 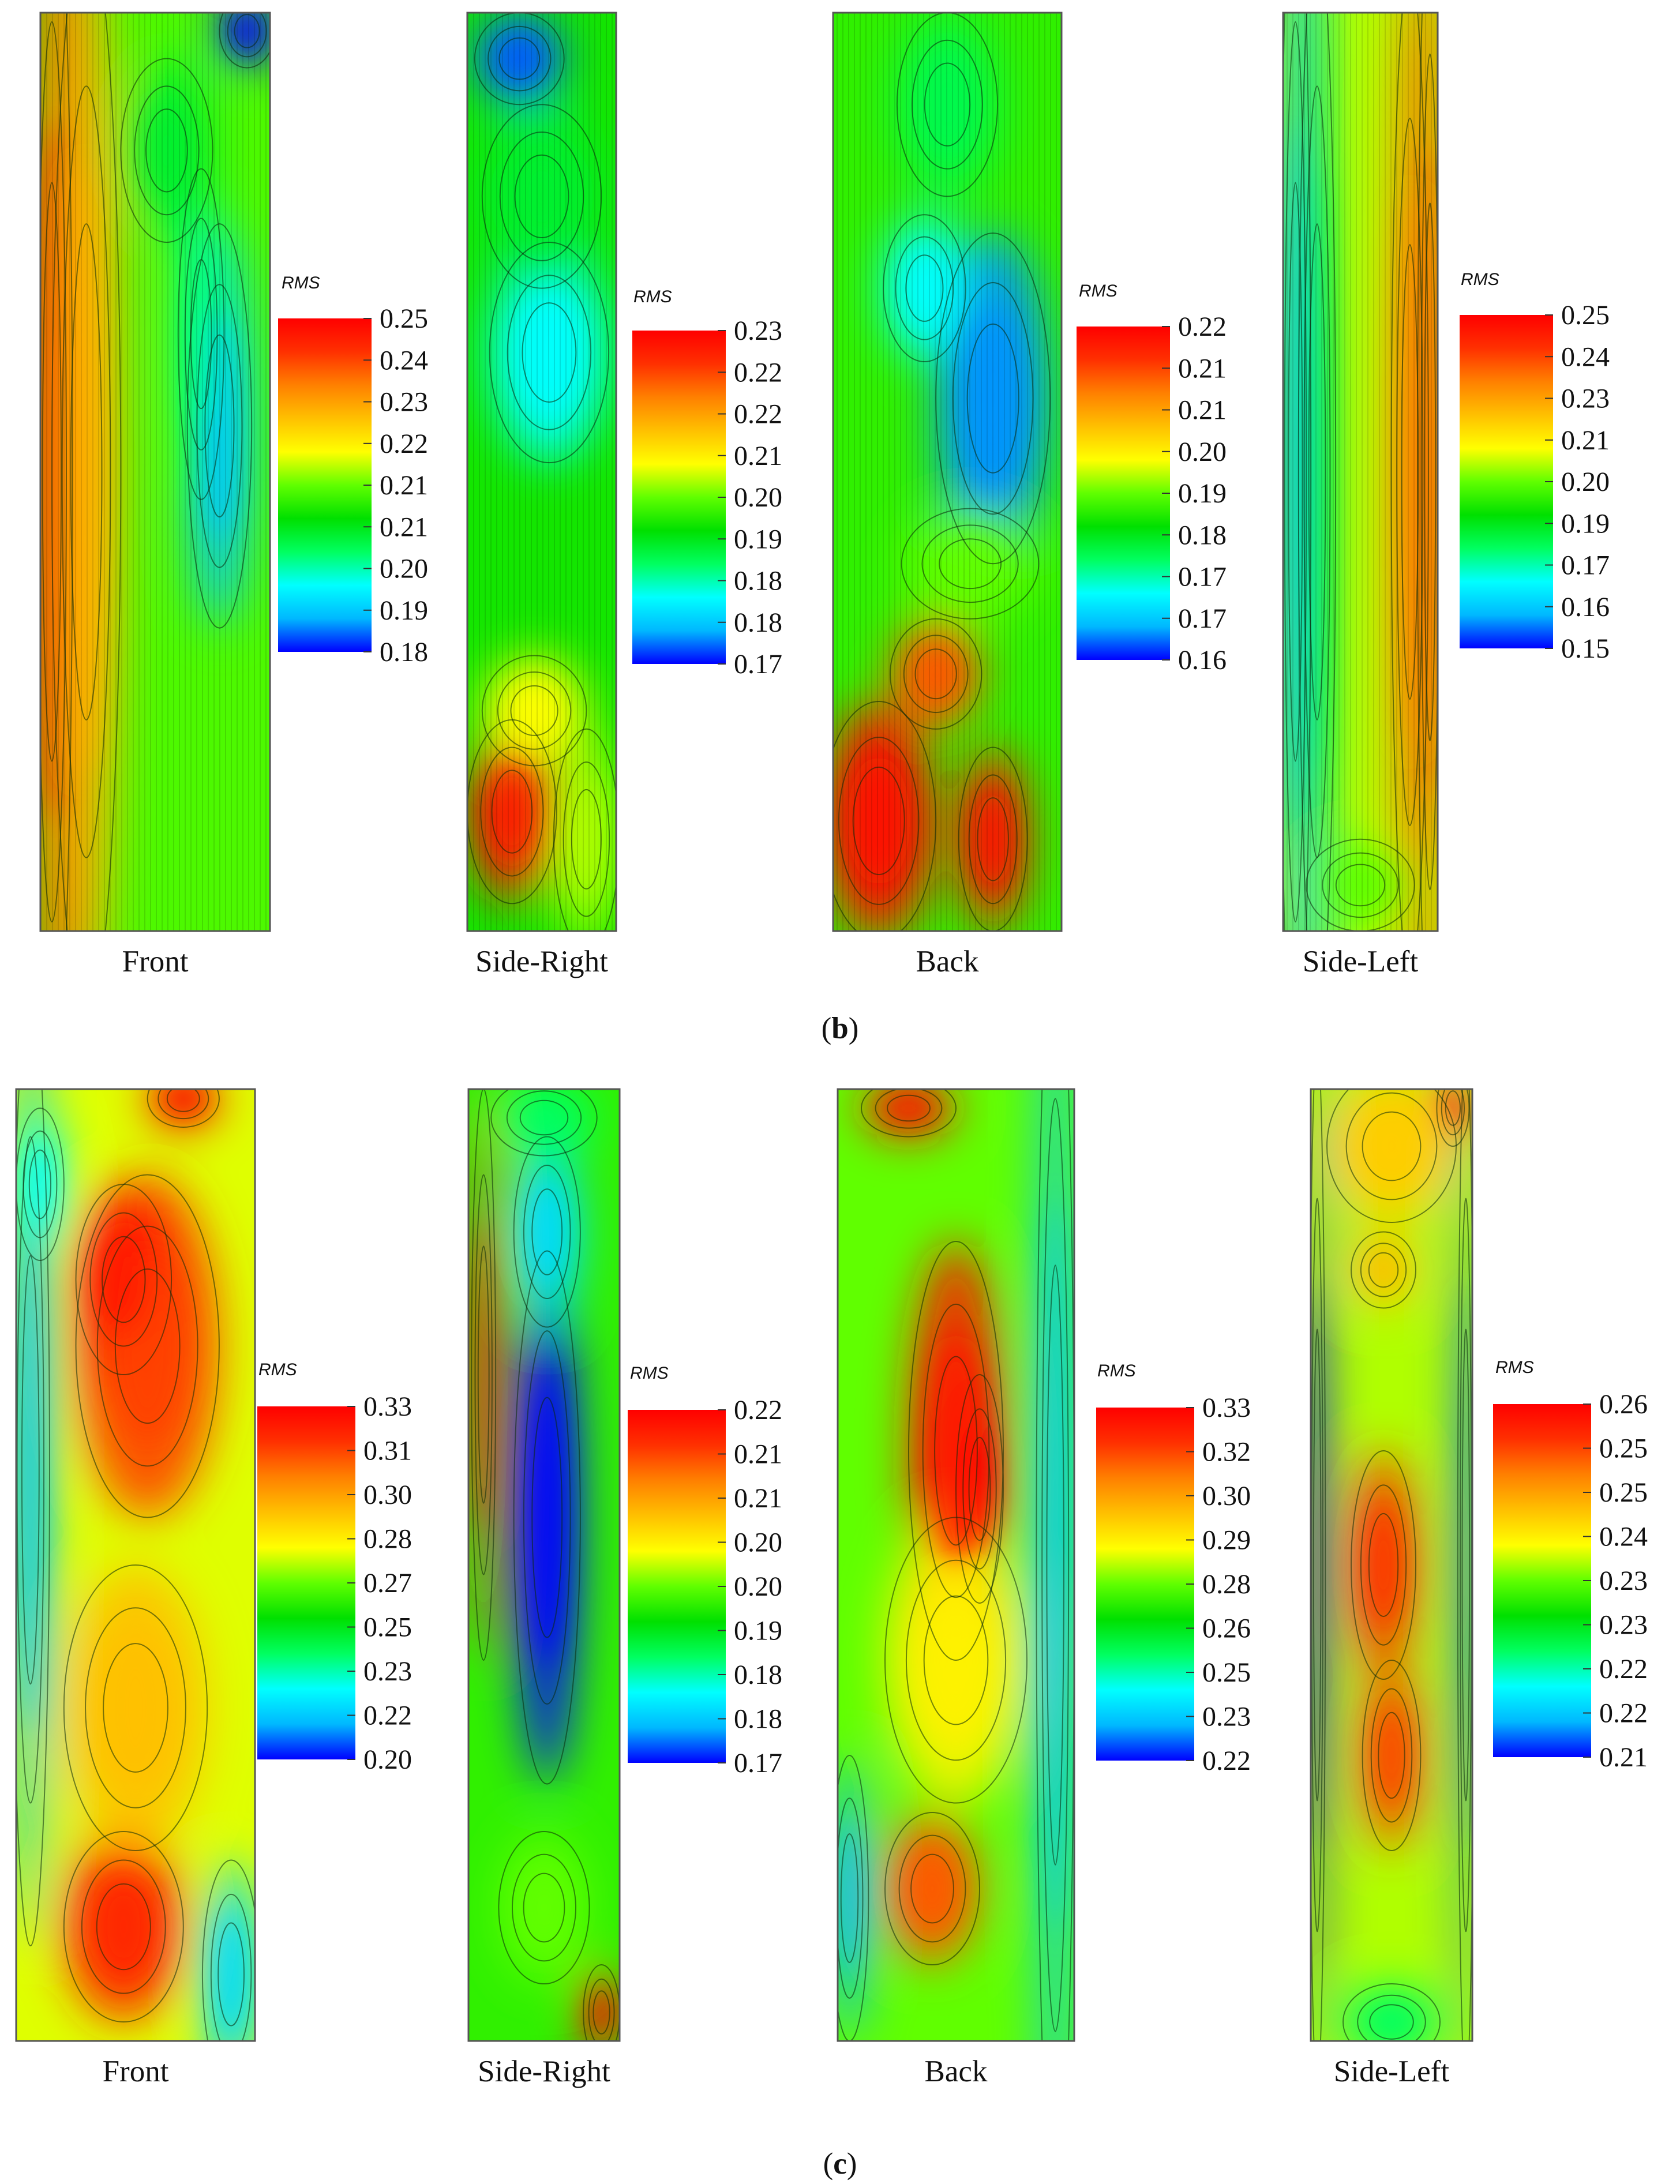 I want to click on colorbar-tick-label: 0.32, so click(x=1226, y=1453).